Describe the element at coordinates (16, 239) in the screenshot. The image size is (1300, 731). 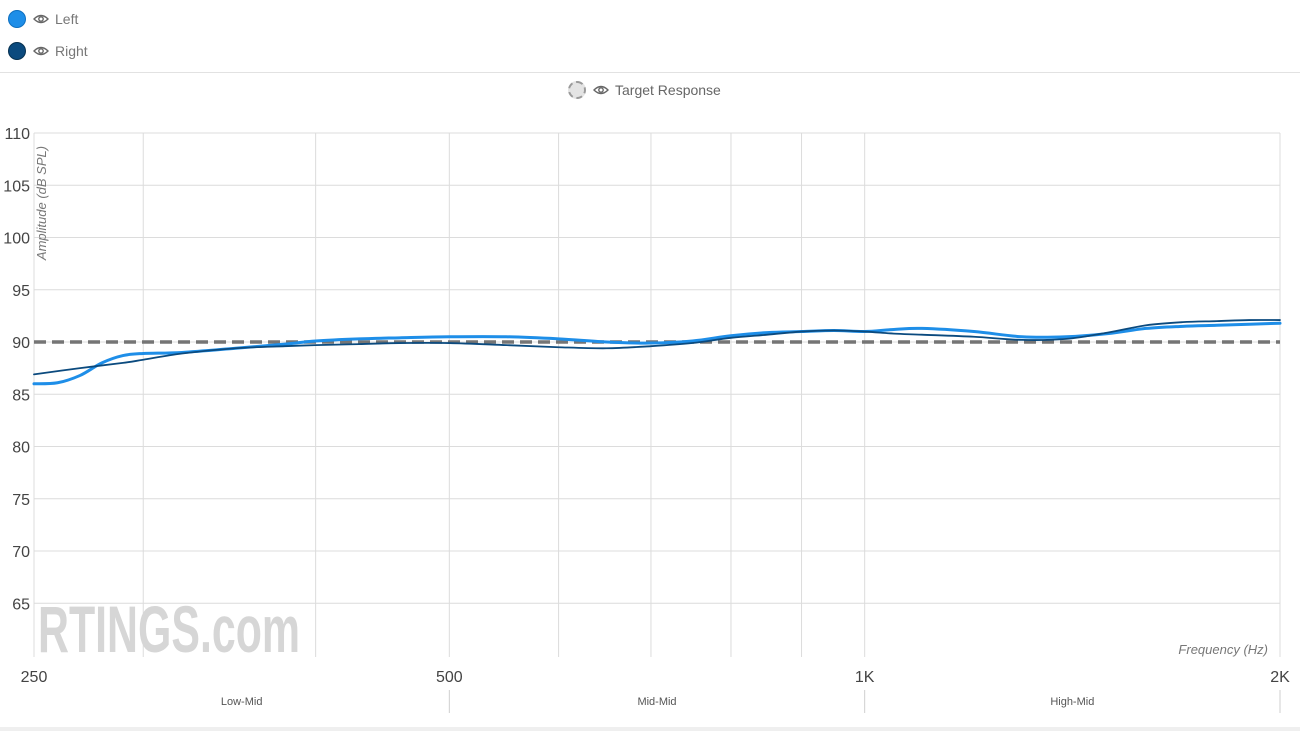
I see `y-tick-label: 100` at that location.